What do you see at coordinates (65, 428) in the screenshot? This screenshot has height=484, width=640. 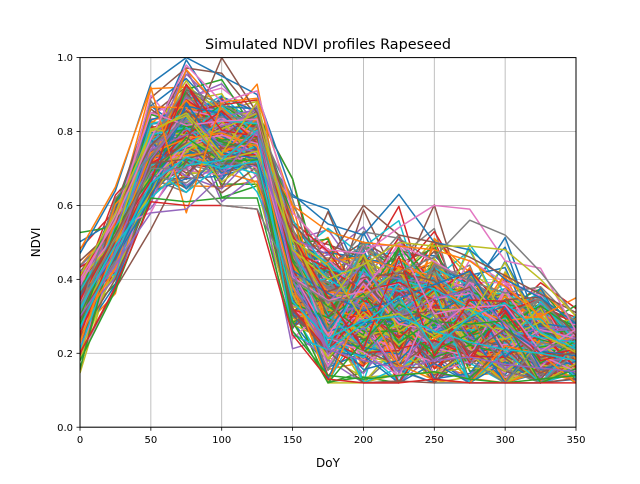 I see `y-tick-label: 0.0` at bounding box center [65, 428].